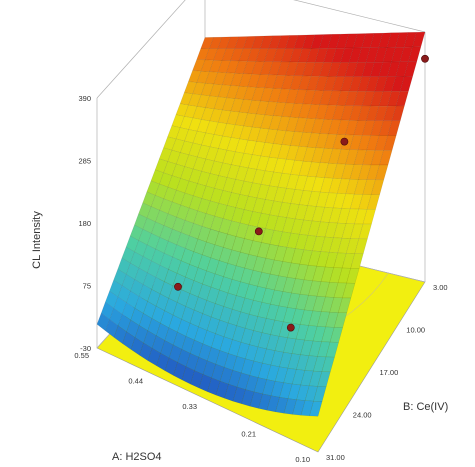  What do you see at coordinates (84, 223) in the screenshot?
I see `z-tick-label: 180` at bounding box center [84, 223].